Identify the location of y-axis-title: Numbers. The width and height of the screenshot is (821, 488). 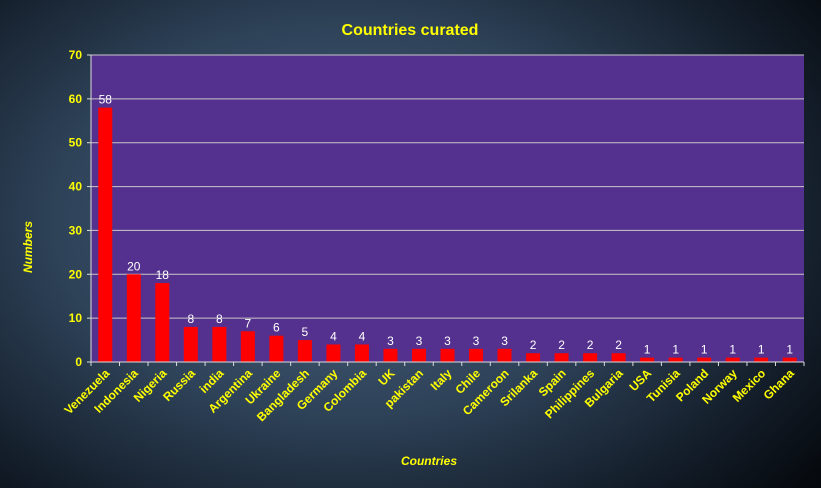
(28, 247).